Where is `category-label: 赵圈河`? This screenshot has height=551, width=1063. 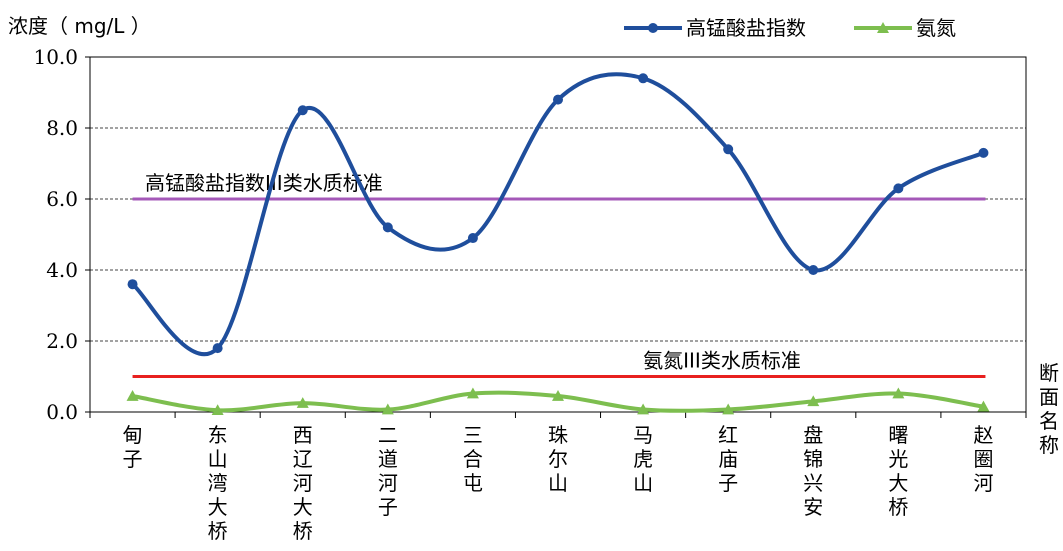 category-label: 赵圈河 is located at coordinates (983, 459).